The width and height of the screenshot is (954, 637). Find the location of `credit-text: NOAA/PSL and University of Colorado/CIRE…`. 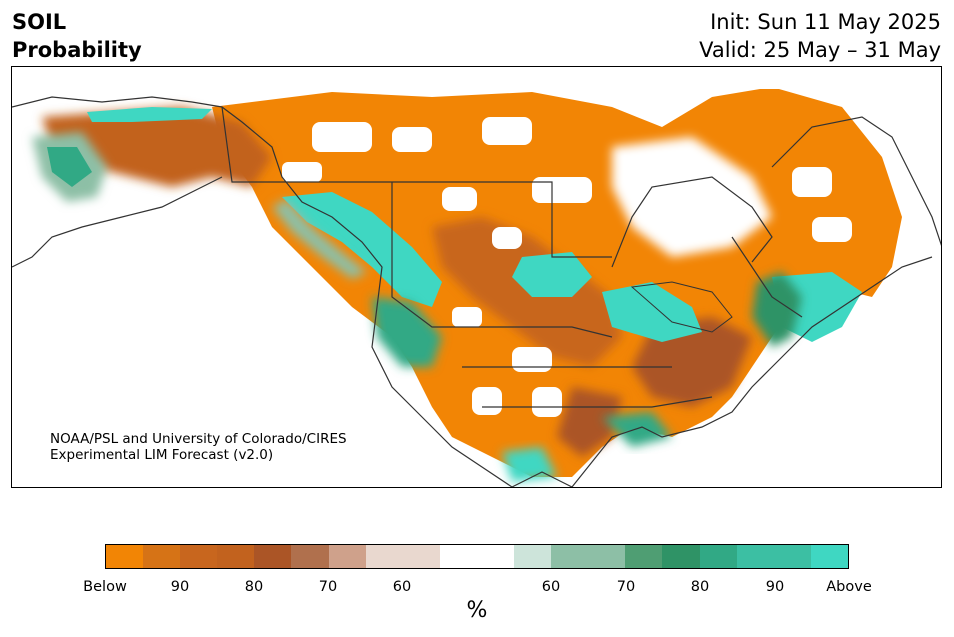

credit-text: NOAA/PSL and University of Colorado/CIRE… is located at coordinates (198, 447).